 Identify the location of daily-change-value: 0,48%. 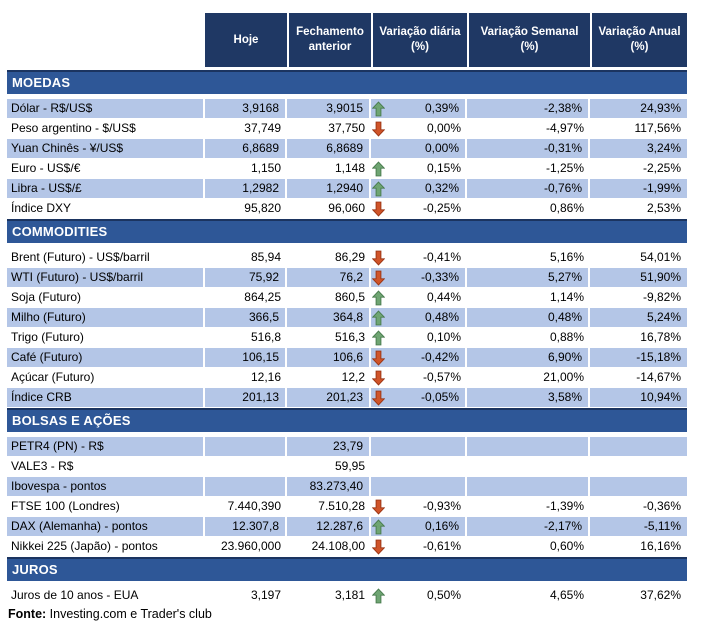
(441, 317).